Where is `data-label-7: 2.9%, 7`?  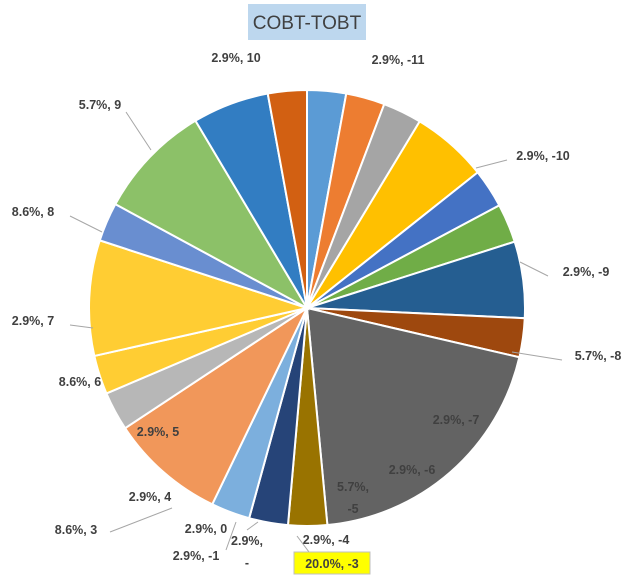 data-label-7: 2.9%, 7 is located at coordinates (33, 321).